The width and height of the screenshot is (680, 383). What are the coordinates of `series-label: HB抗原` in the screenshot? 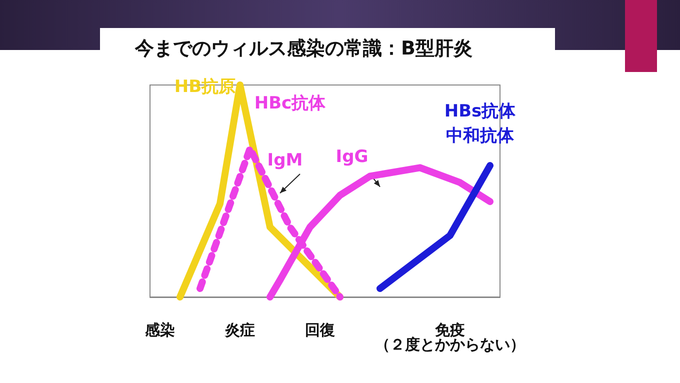 It's located at (205, 87).